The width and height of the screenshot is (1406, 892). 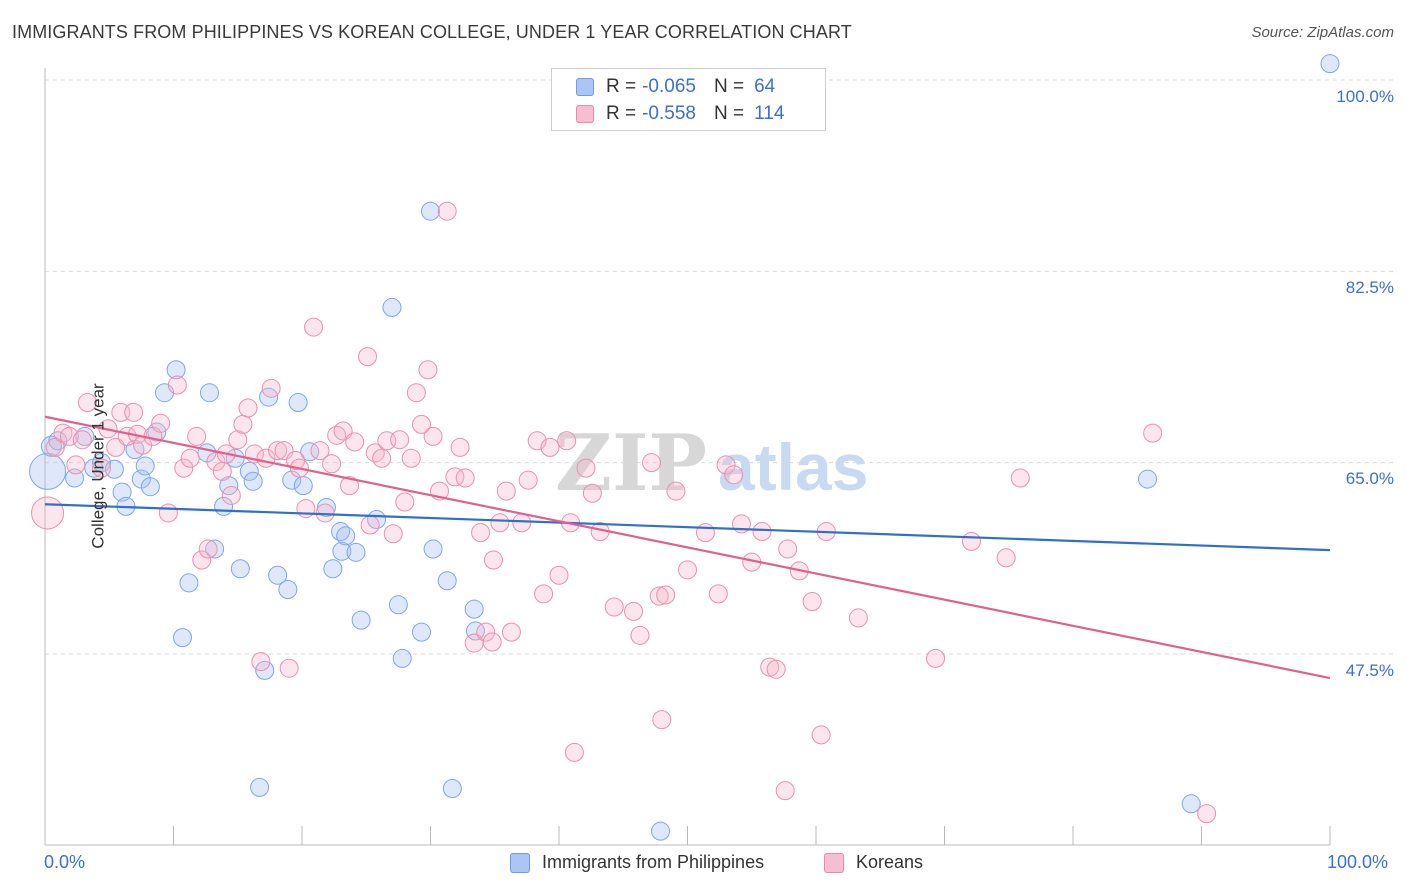 I want to click on koreans-legend-swatch, so click(x=834, y=862).